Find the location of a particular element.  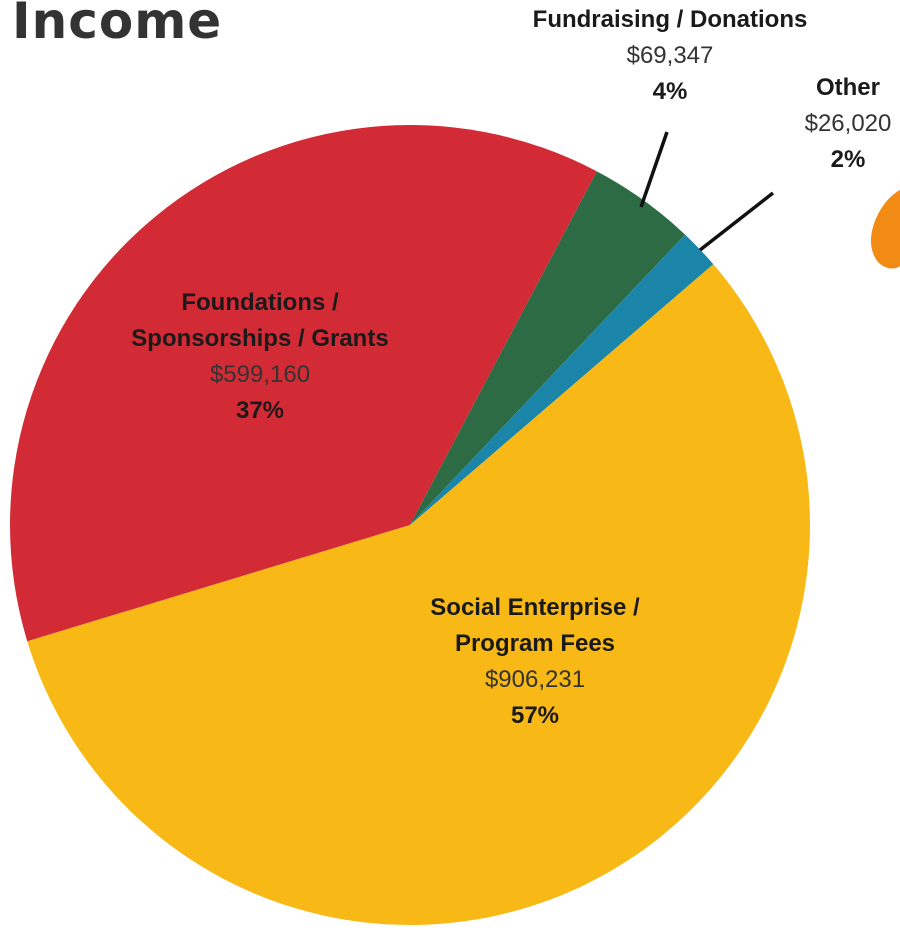

label-other-amount: $26,020 is located at coordinates (848, 123).